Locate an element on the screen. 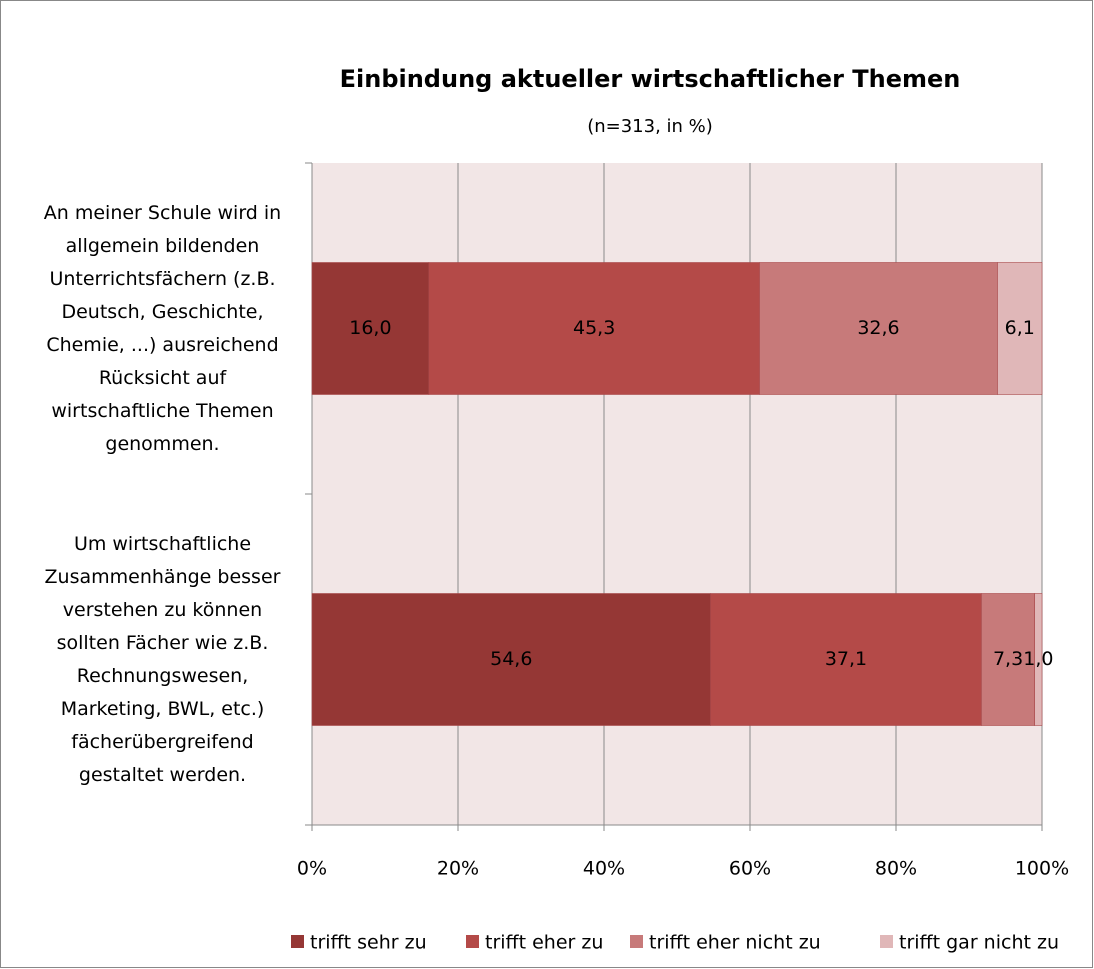 This screenshot has height=969, width=1094. data-label: 6,1 is located at coordinates (1020, 328).